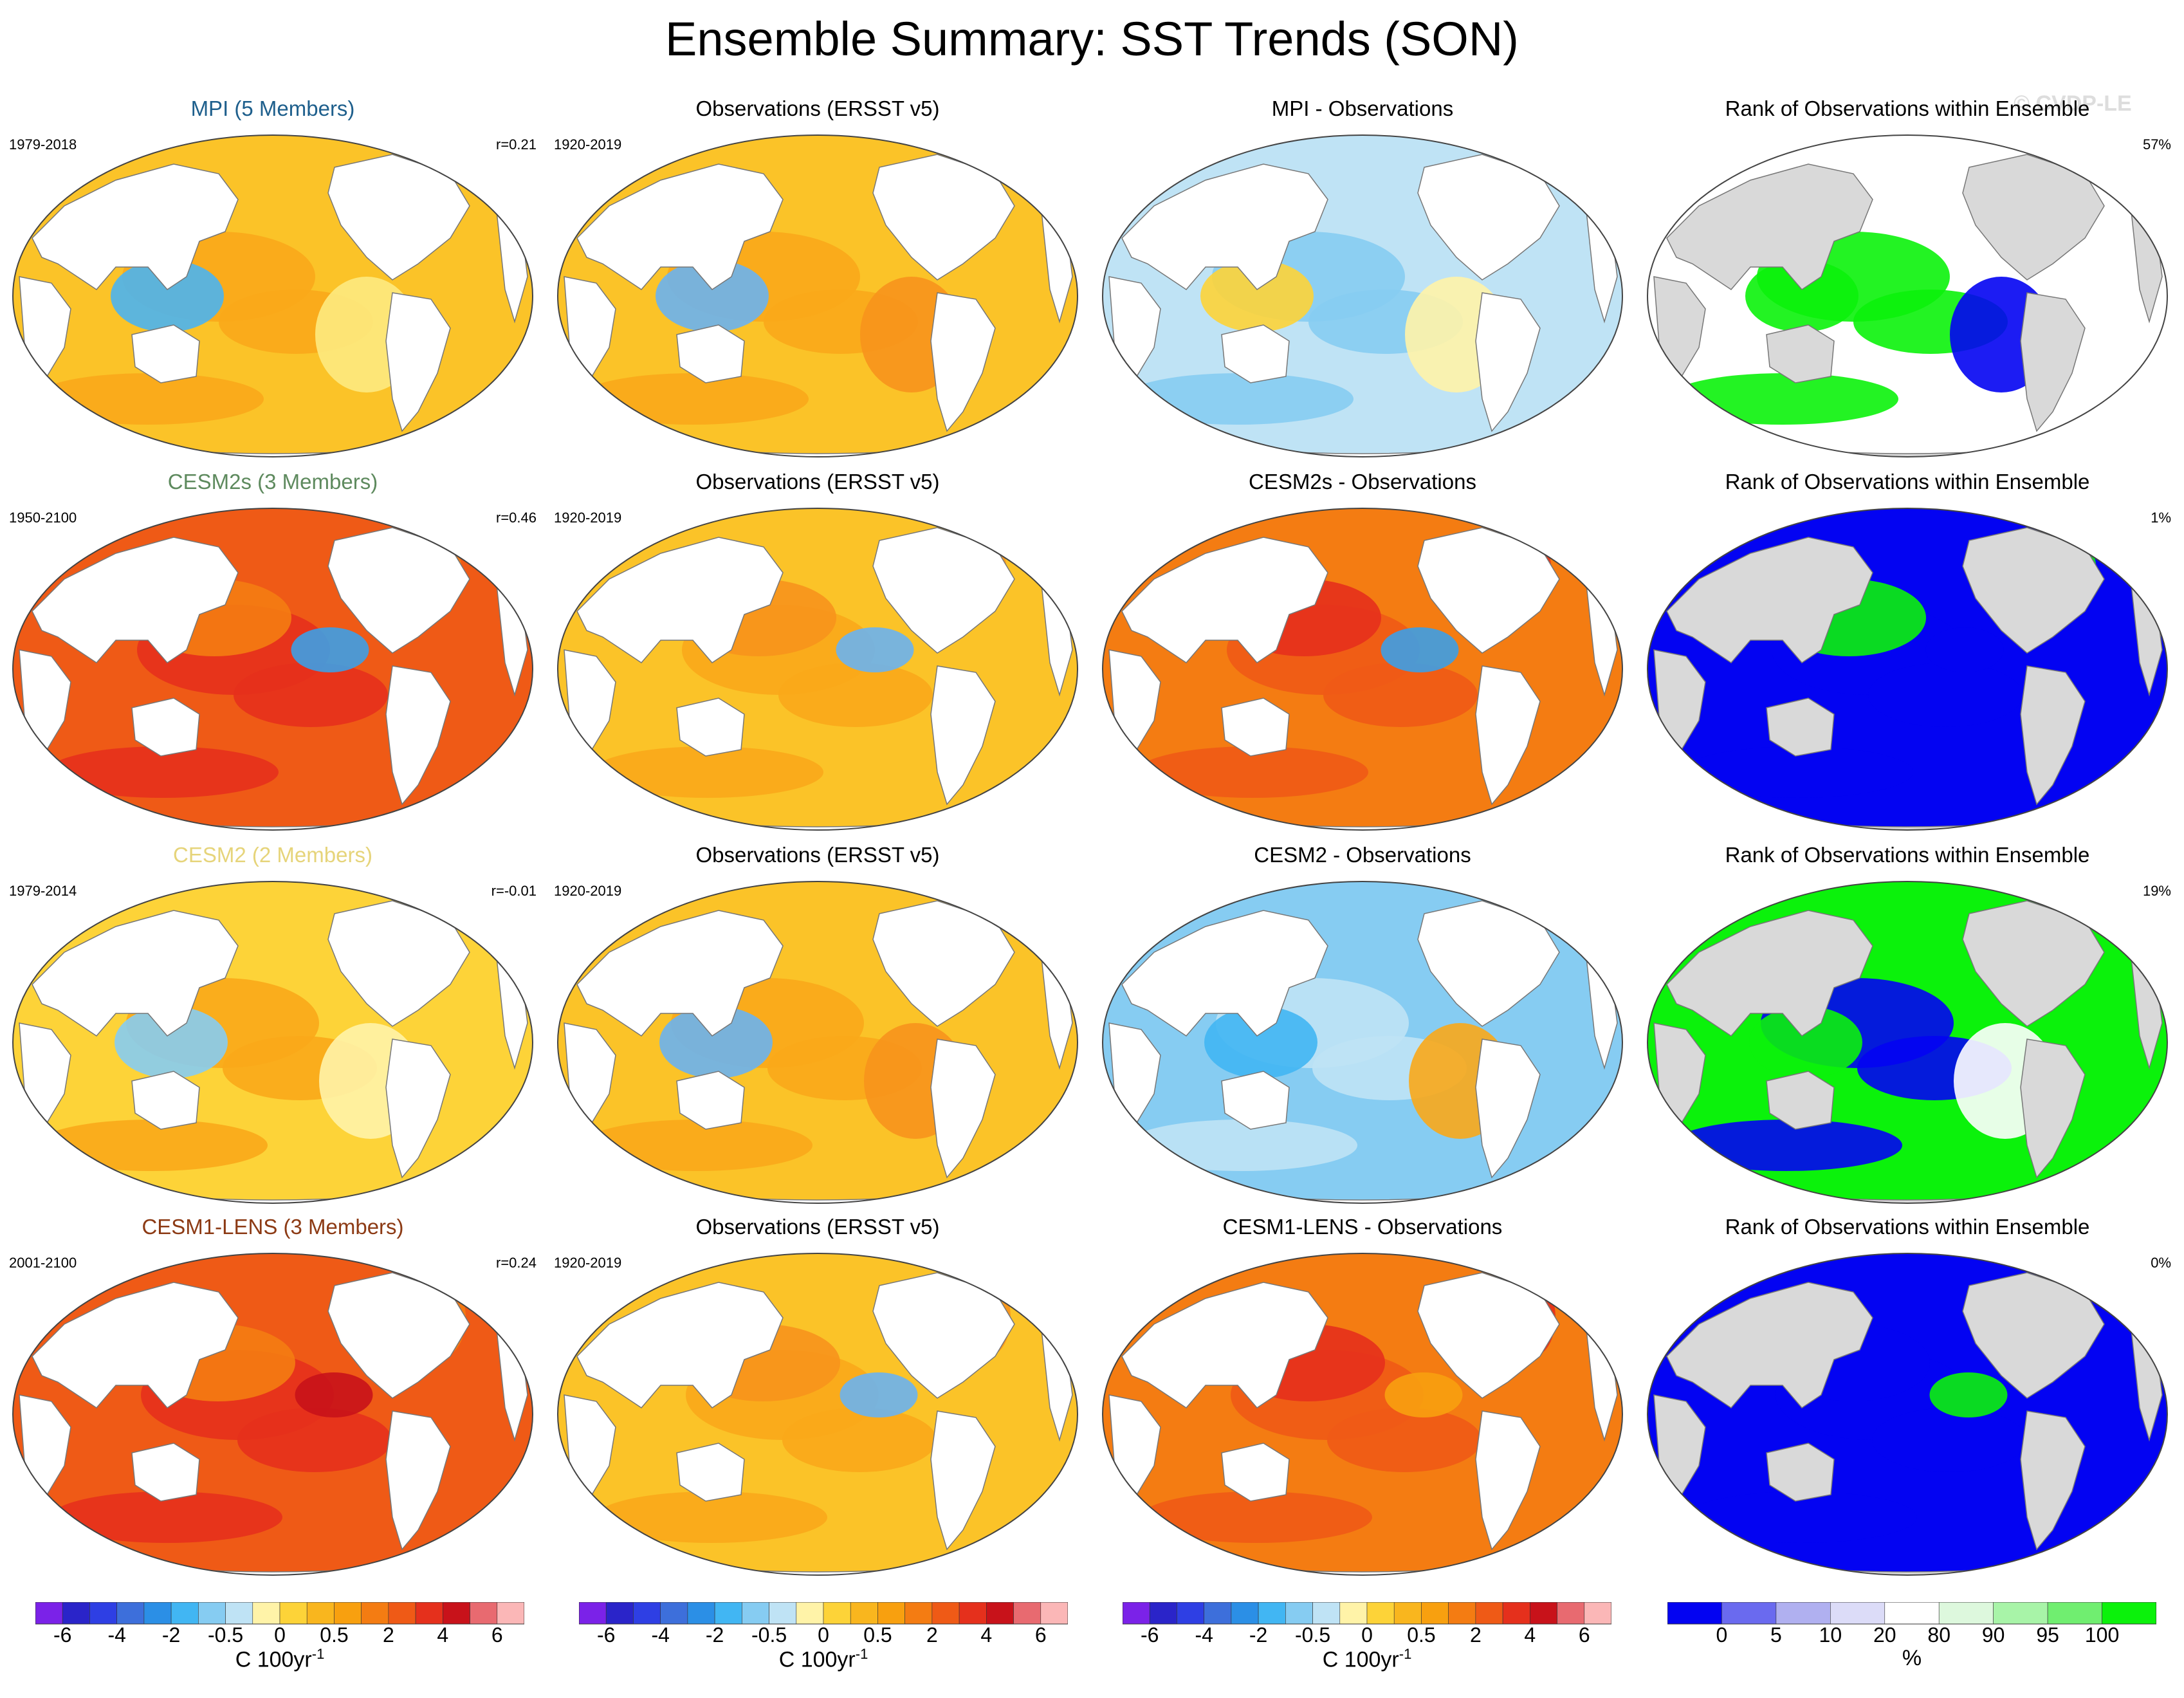  Describe the element at coordinates (43, 518) in the screenshot. I see `panel-period: 1950-2100` at that location.